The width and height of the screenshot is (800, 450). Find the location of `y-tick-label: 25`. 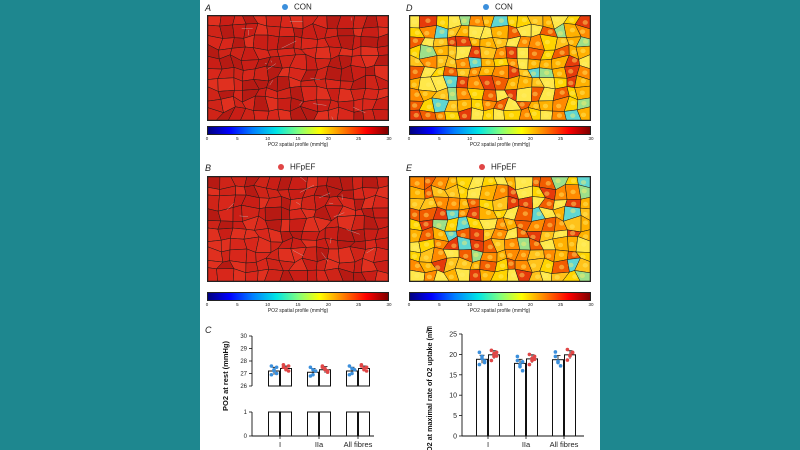

y-tick-label: 25 is located at coordinates (453, 335).